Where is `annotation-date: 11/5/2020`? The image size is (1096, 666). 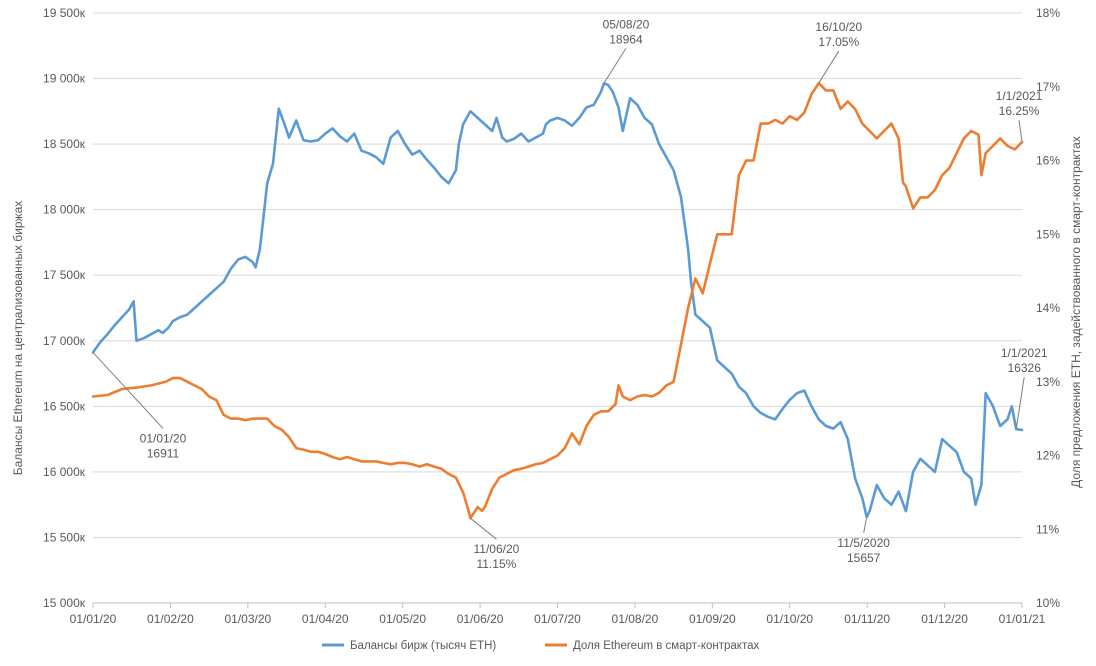 annotation-date: 11/5/2020 is located at coordinates (863, 543).